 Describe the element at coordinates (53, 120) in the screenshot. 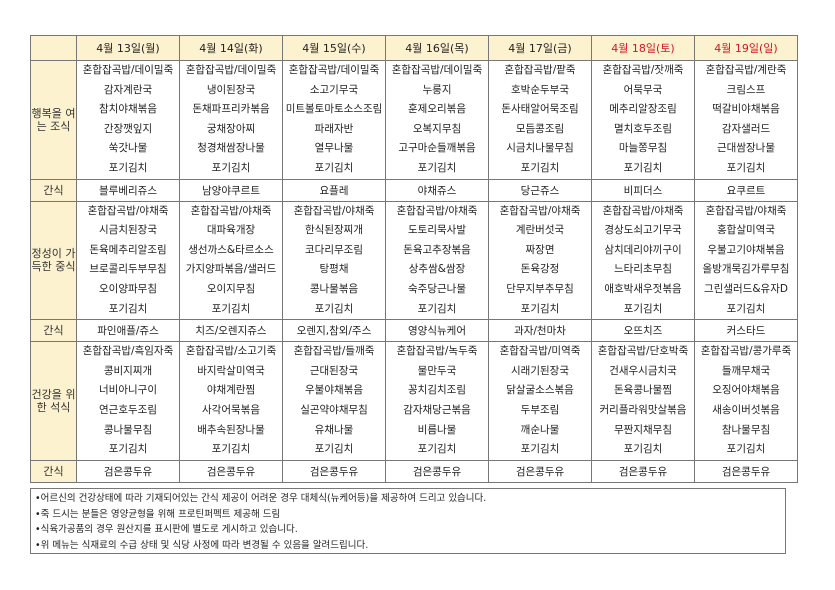

I see `breakfast-label: 행복을 여는 조식` at that location.